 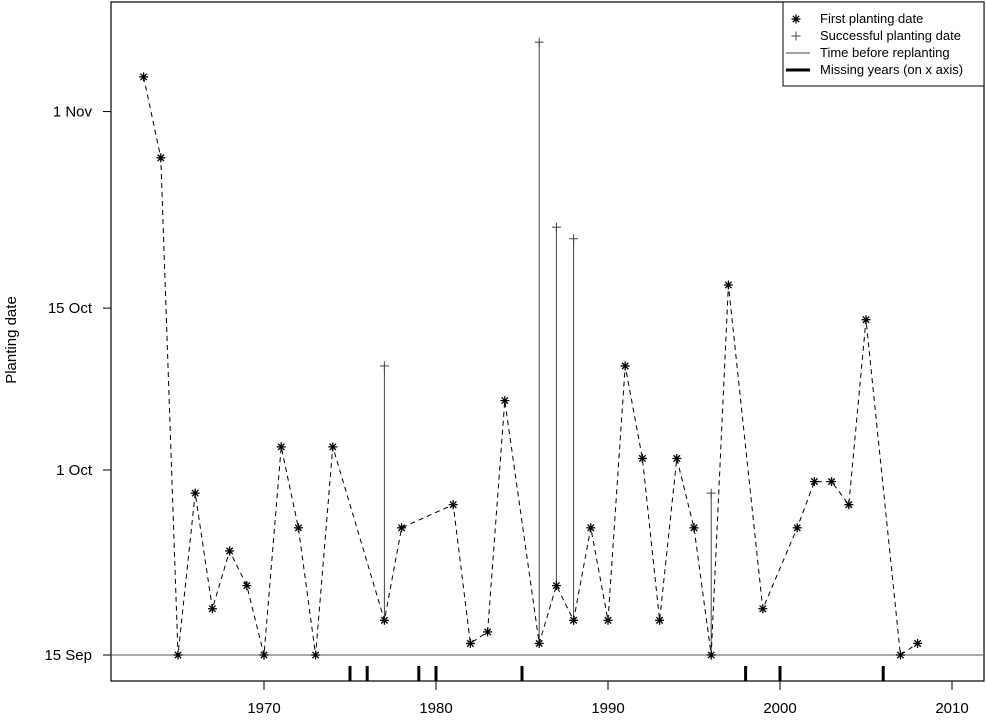 I want to click on first-planting-point-1970, so click(x=264, y=655).